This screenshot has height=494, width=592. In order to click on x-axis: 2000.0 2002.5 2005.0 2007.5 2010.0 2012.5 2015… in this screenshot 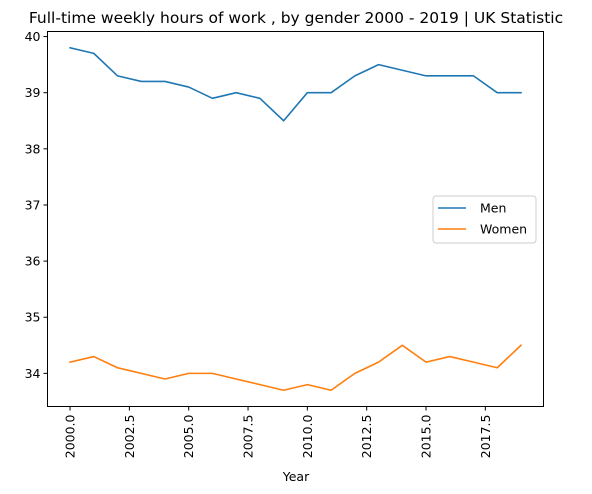, I will do `click(278, 432)`.